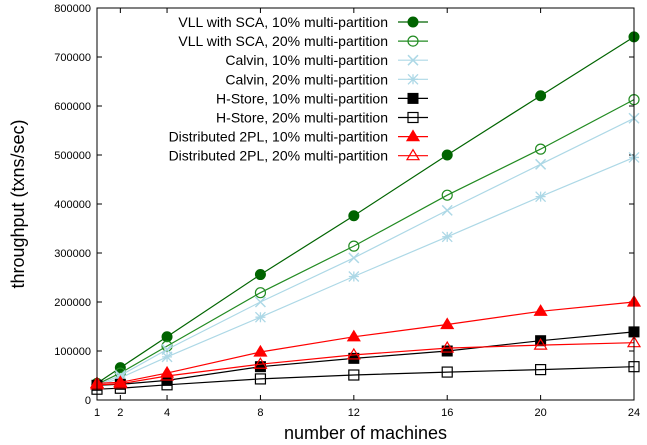  Describe the element at coordinates (278, 137) in the screenshot. I see `legend-label: Distributed 2PL, 10% multi-partition` at that location.